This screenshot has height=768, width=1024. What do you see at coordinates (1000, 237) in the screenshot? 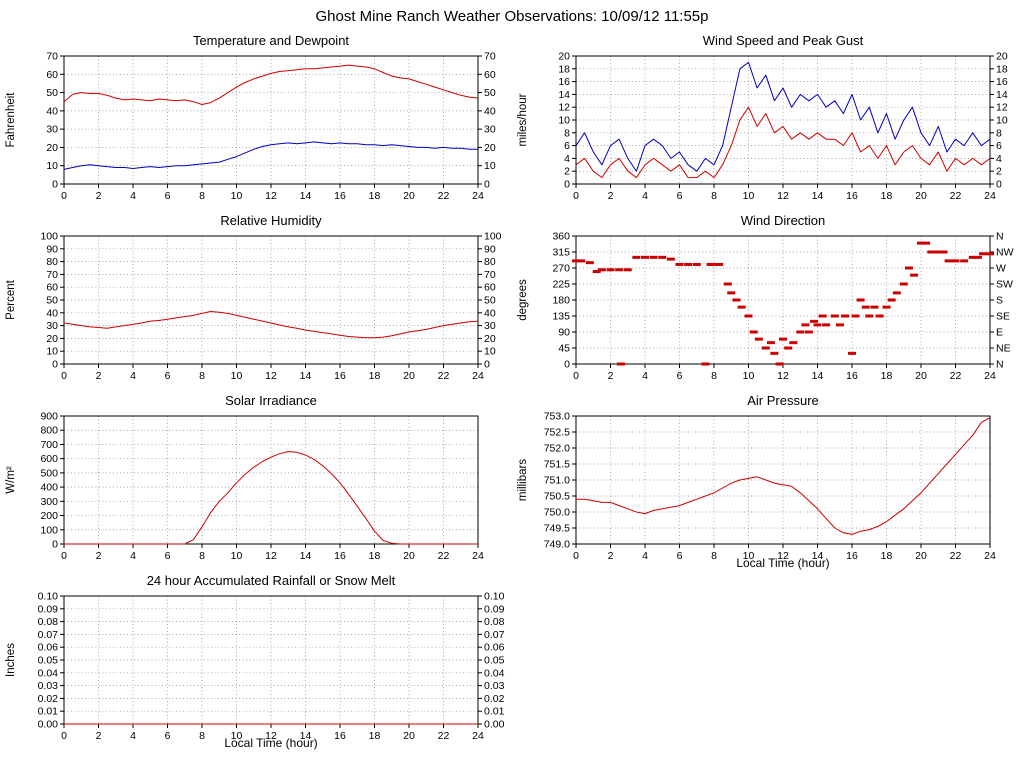
I see `y-tick-label-right: N` at bounding box center [1000, 237].